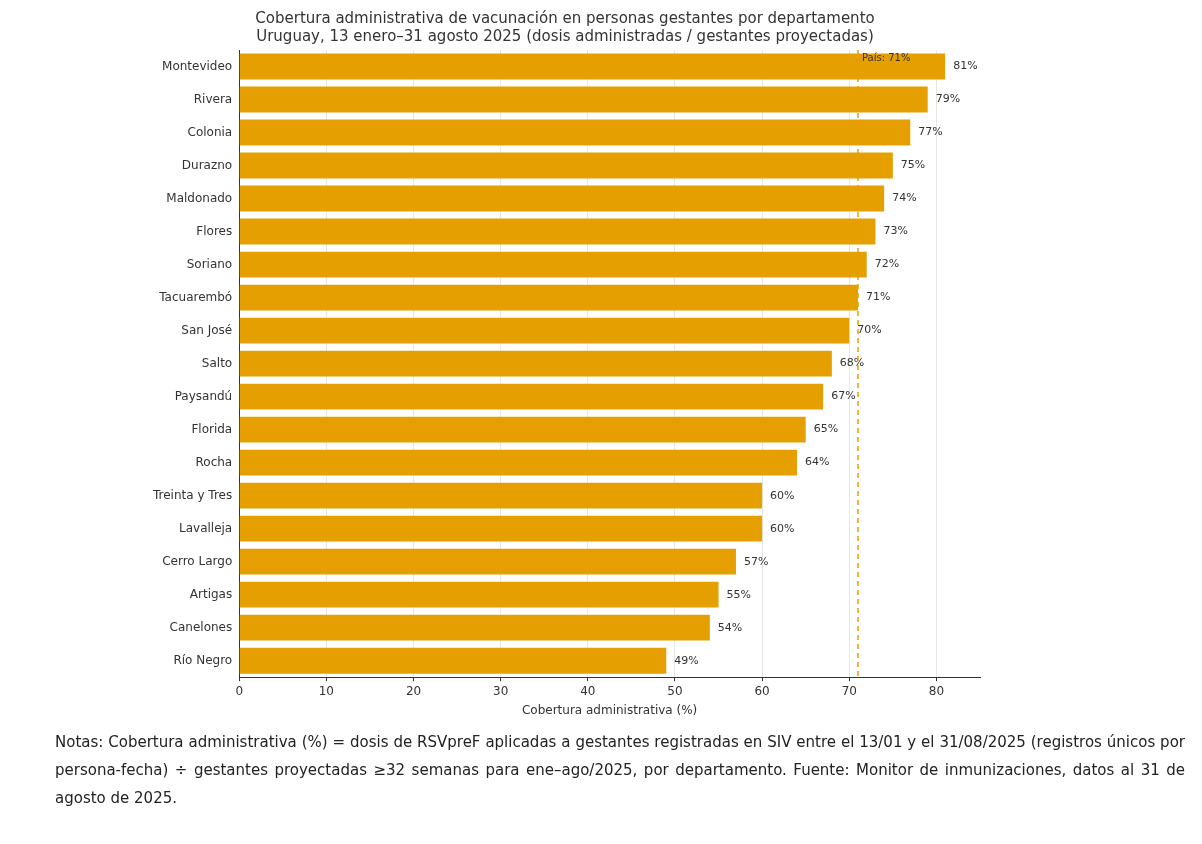 The image size is (1202, 844). Describe the element at coordinates (413, 690) in the screenshot. I see `x-tick-label: 20` at that location.